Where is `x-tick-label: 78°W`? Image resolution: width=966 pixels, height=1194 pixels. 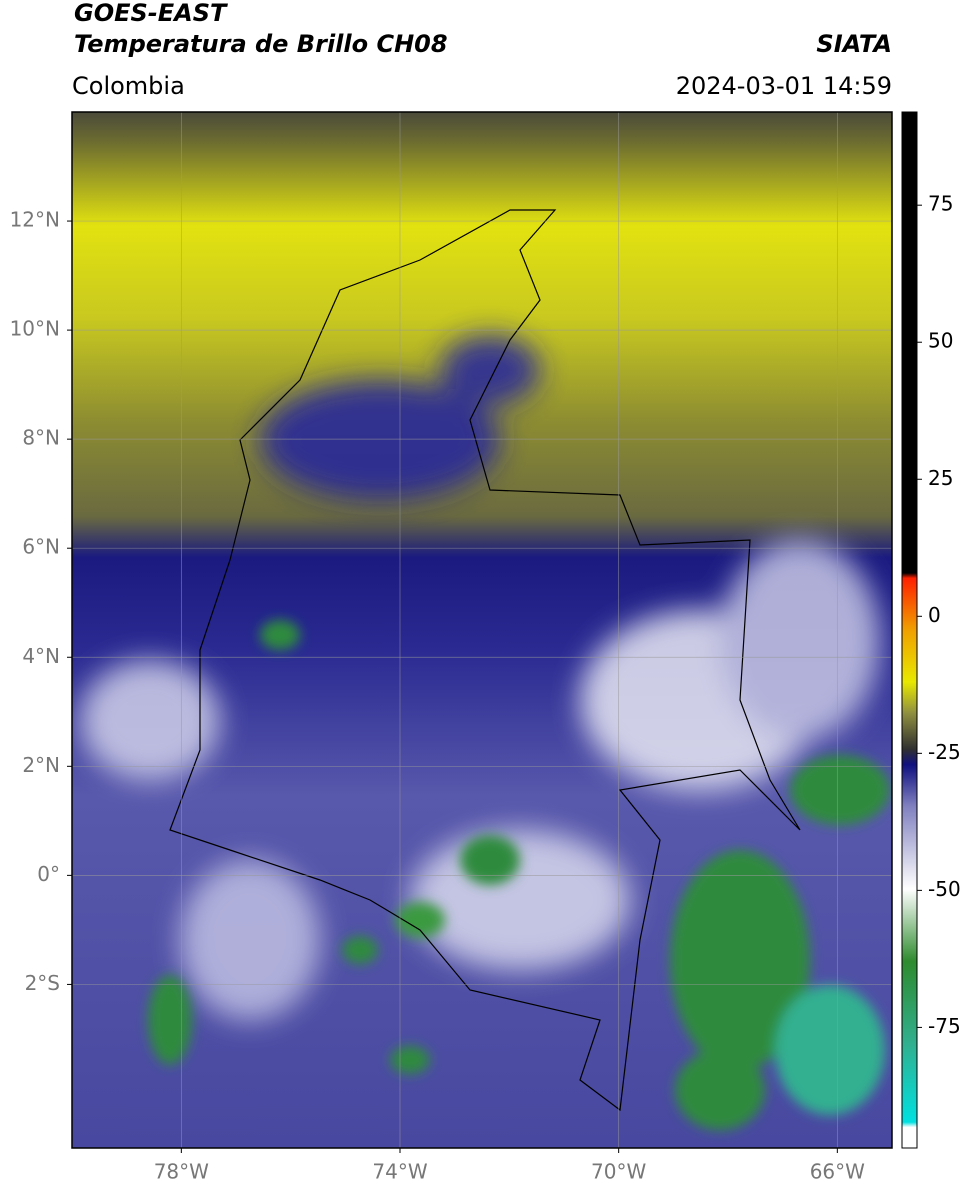
x-tick-label: 78°W is located at coordinates (181, 1172).